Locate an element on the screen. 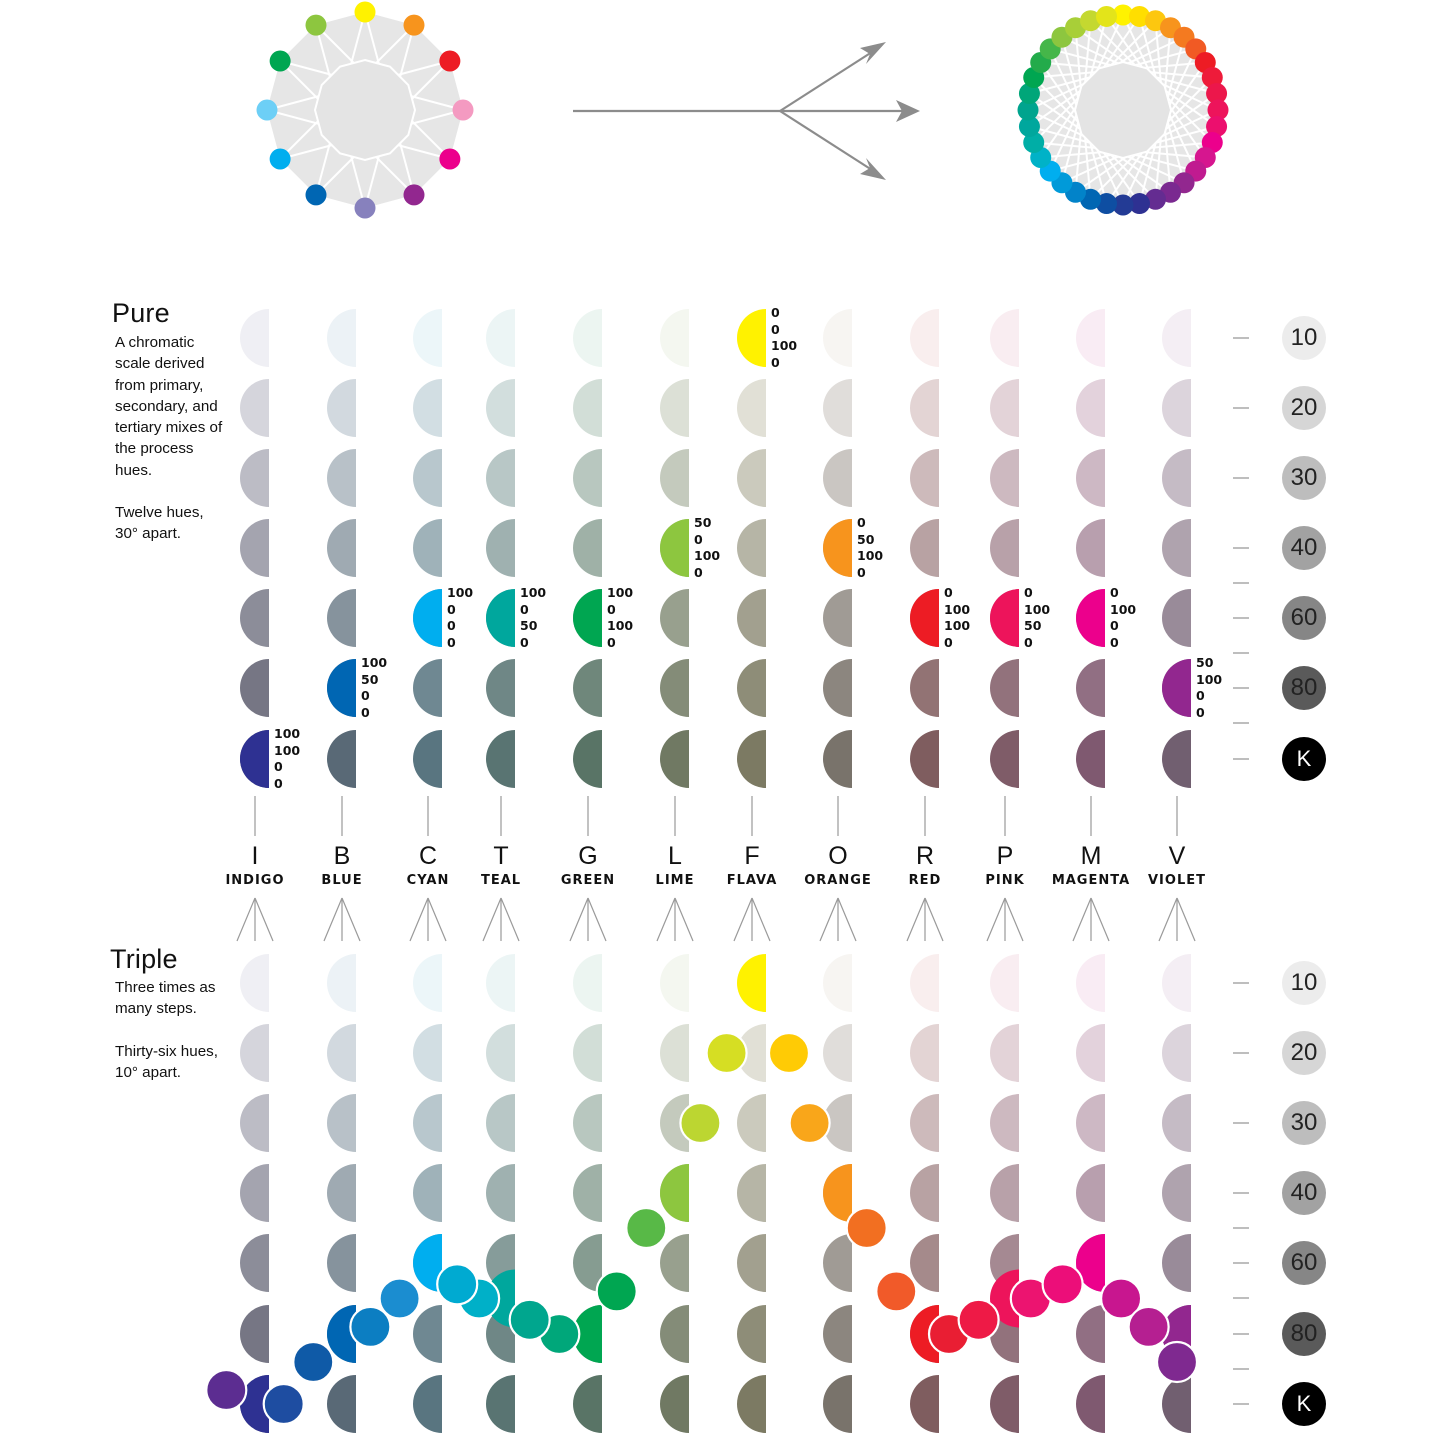  level-badge: 20 is located at coordinates (1304, 408).